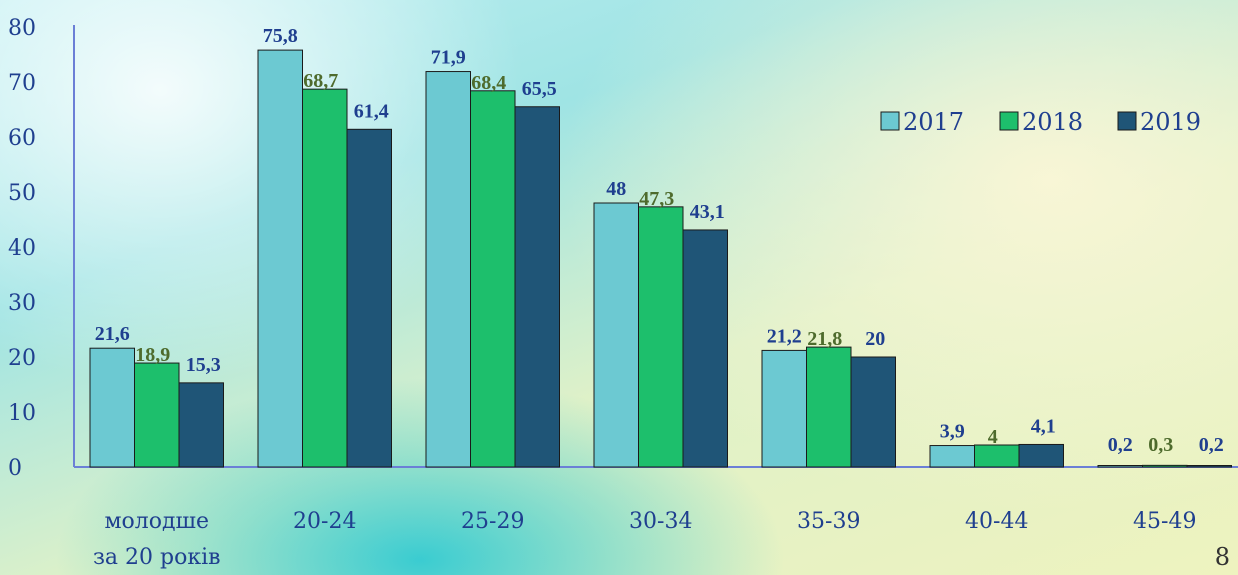  What do you see at coordinates (22, 413) in the screenshot?
I see `y-tick-label: 10` at bounding box center [22, 413].